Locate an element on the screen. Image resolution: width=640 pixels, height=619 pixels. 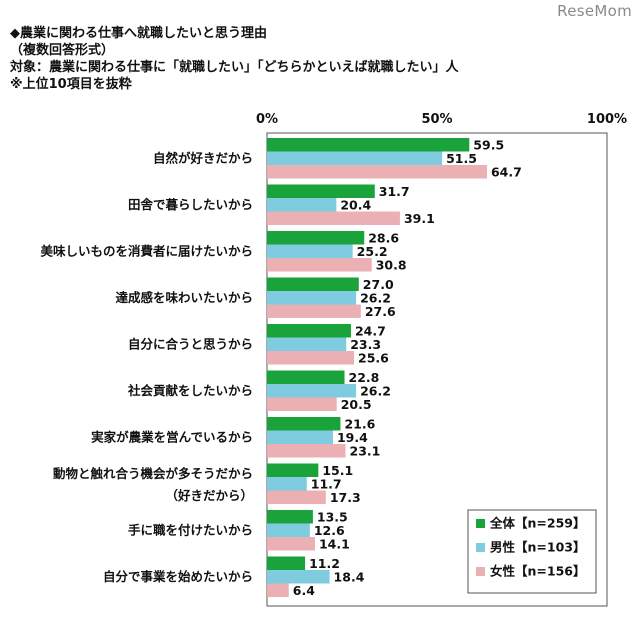
data-label: 64.7 is located at coordinates (506, 171).